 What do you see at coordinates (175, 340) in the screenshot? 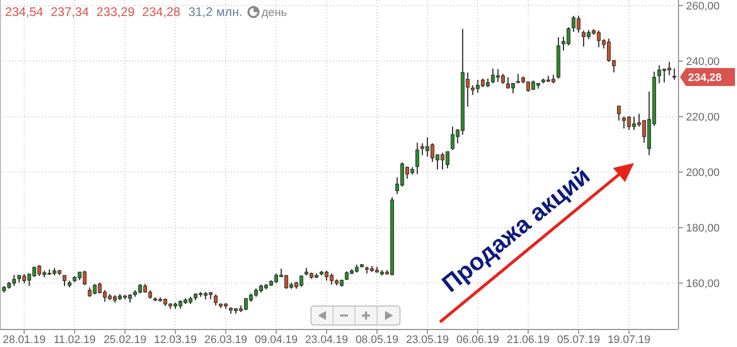
I see `x-tick-label: 12.03.19` at bounding box center [175, 340].